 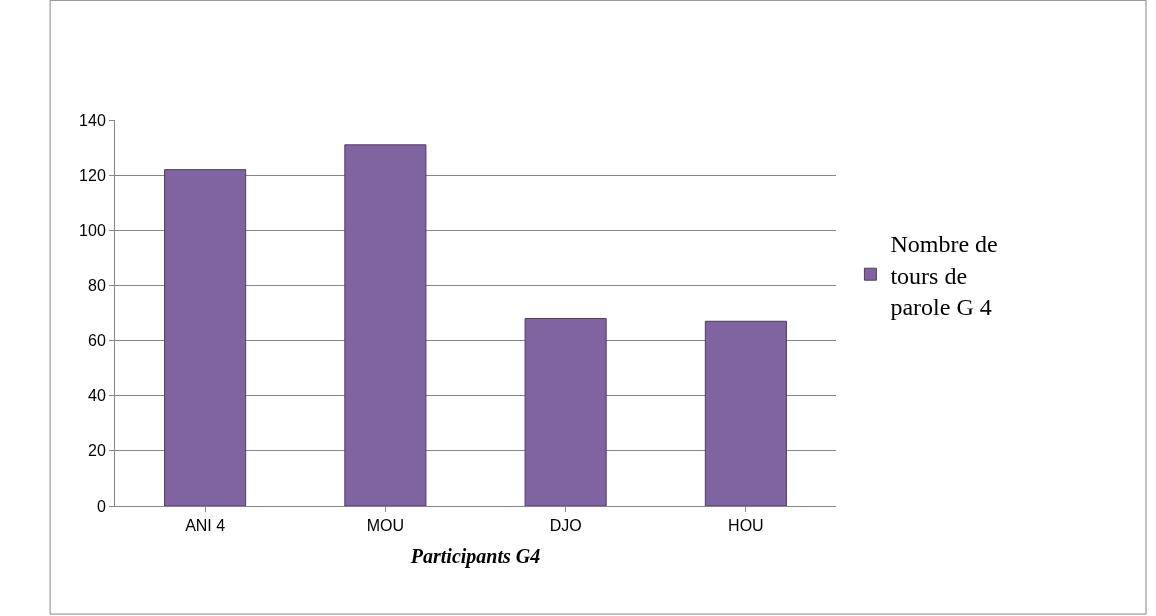 I want to click on x-tick-label: DJO, so click(x=565, y=526).